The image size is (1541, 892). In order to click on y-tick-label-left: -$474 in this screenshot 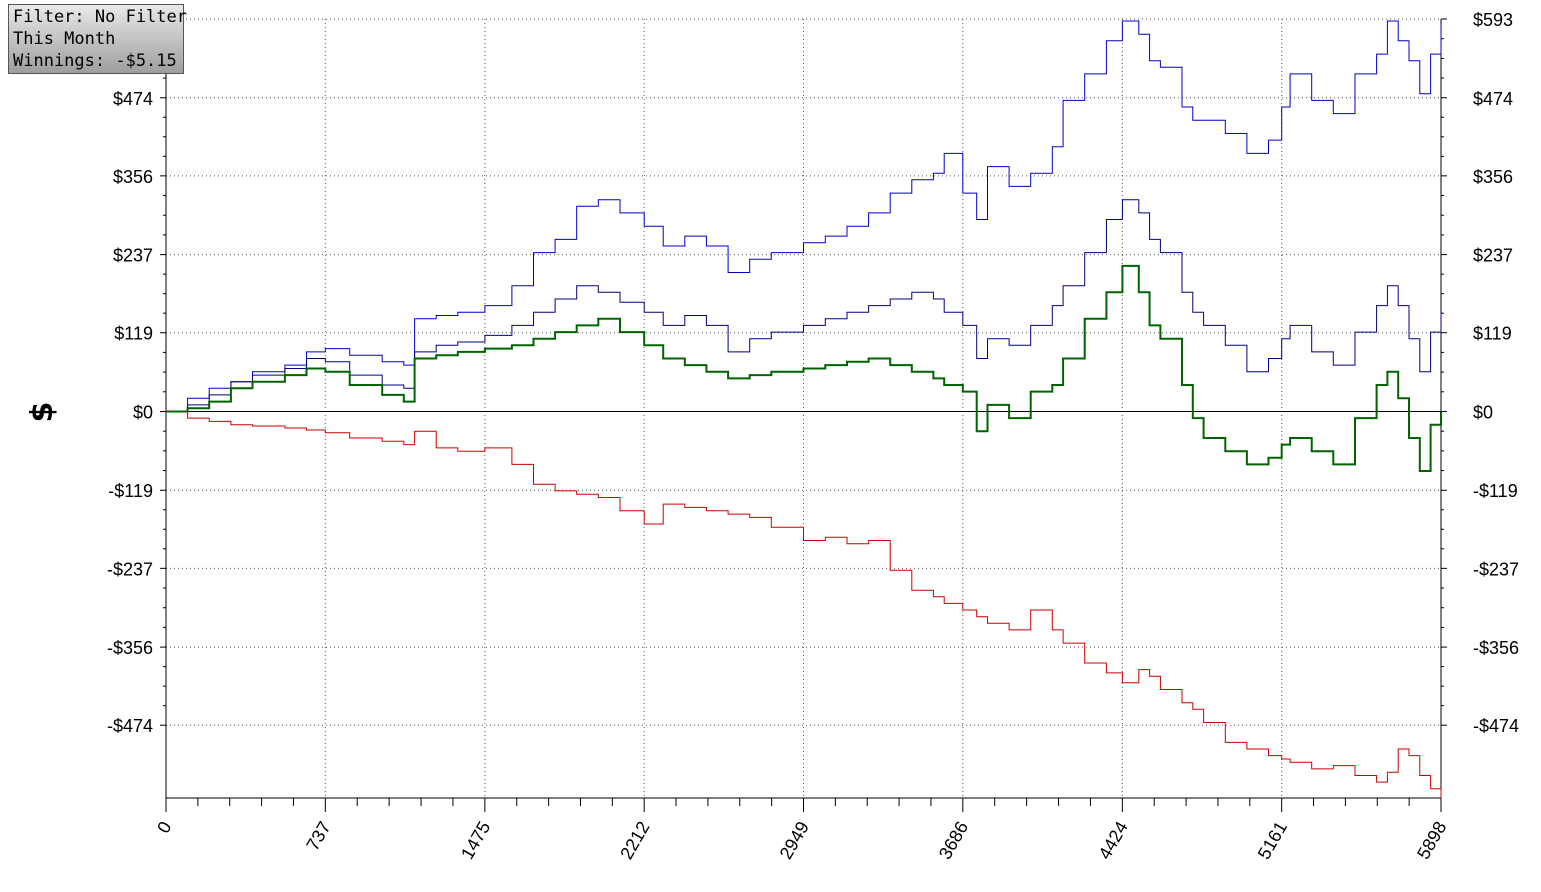, I will do `click(130, 726)`.